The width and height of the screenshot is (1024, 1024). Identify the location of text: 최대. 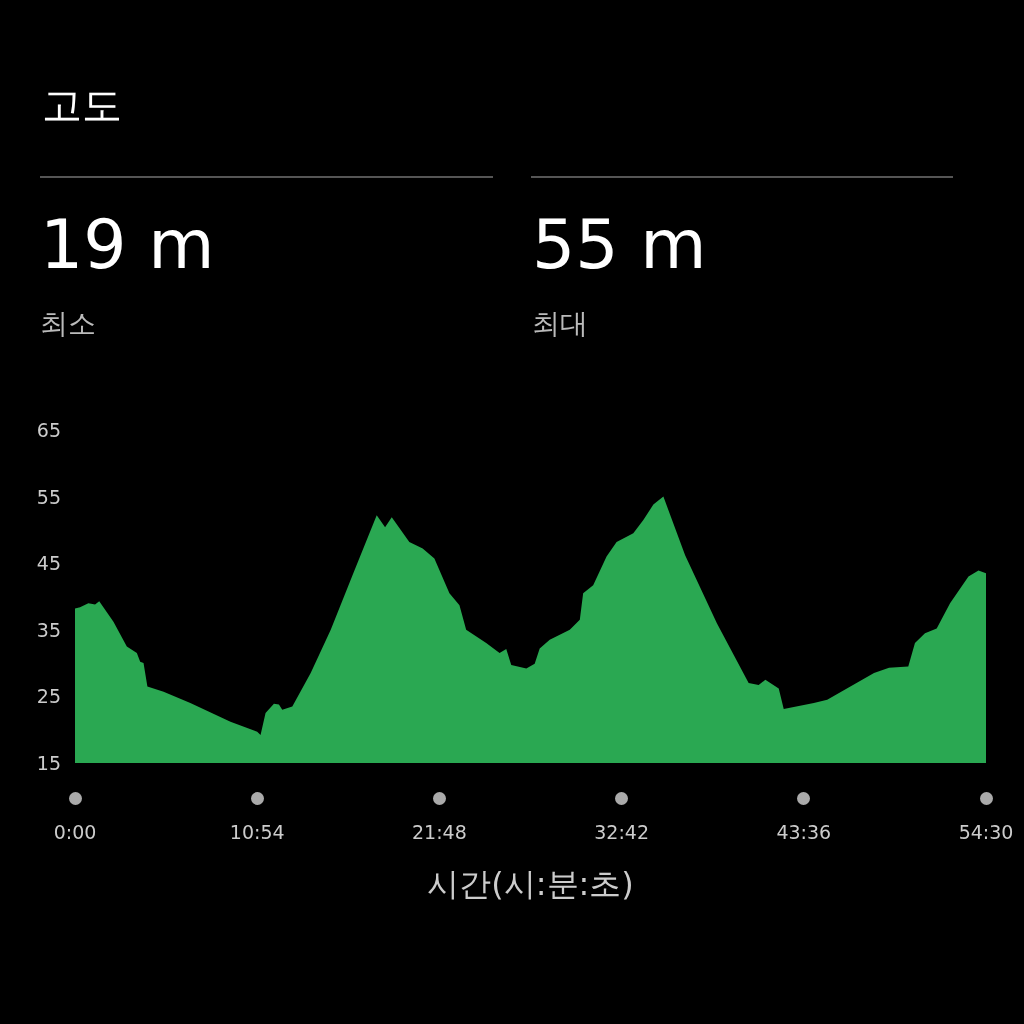
(560, 324).